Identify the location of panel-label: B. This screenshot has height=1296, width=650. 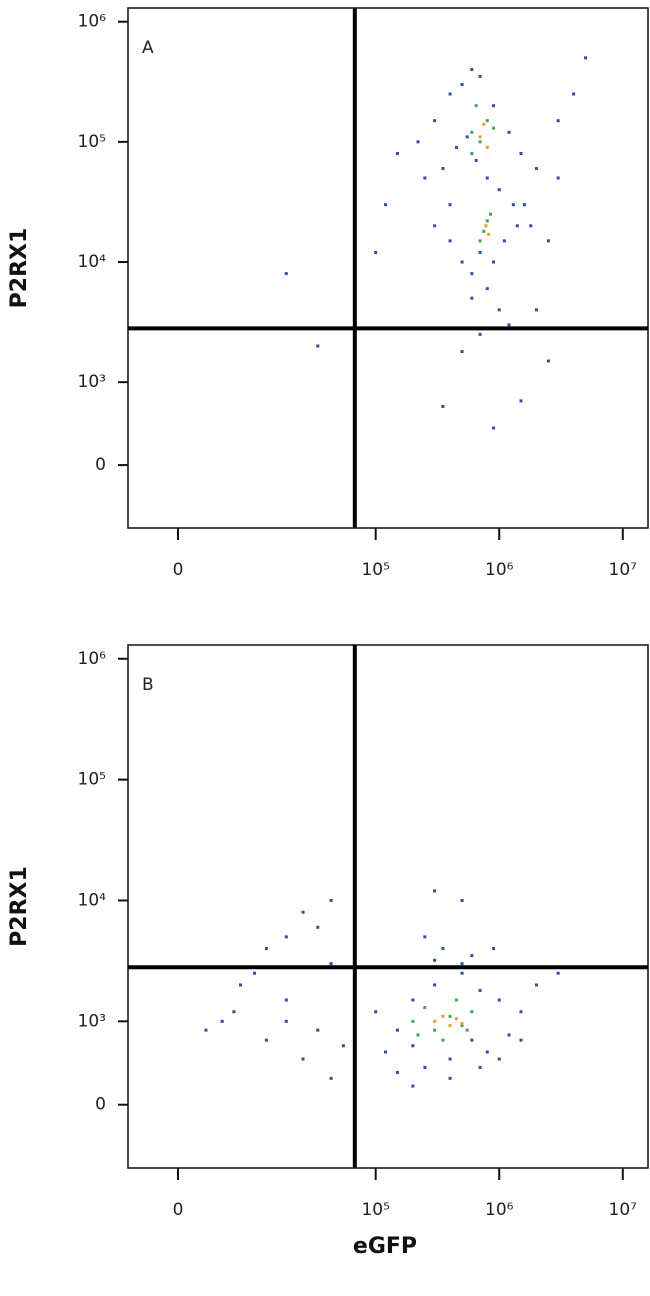
(148, 685).